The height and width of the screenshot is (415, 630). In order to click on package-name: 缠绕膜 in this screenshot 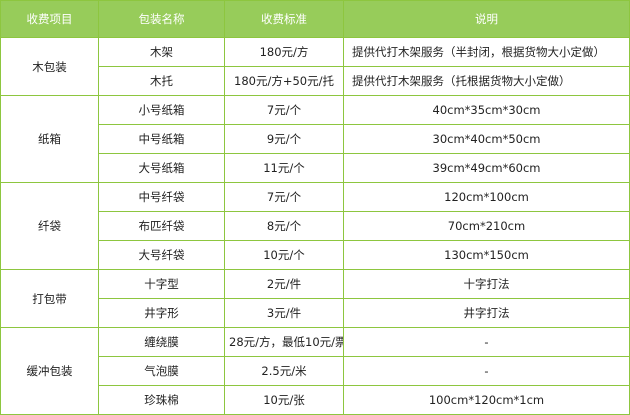, I will do `click(161, 342)`.